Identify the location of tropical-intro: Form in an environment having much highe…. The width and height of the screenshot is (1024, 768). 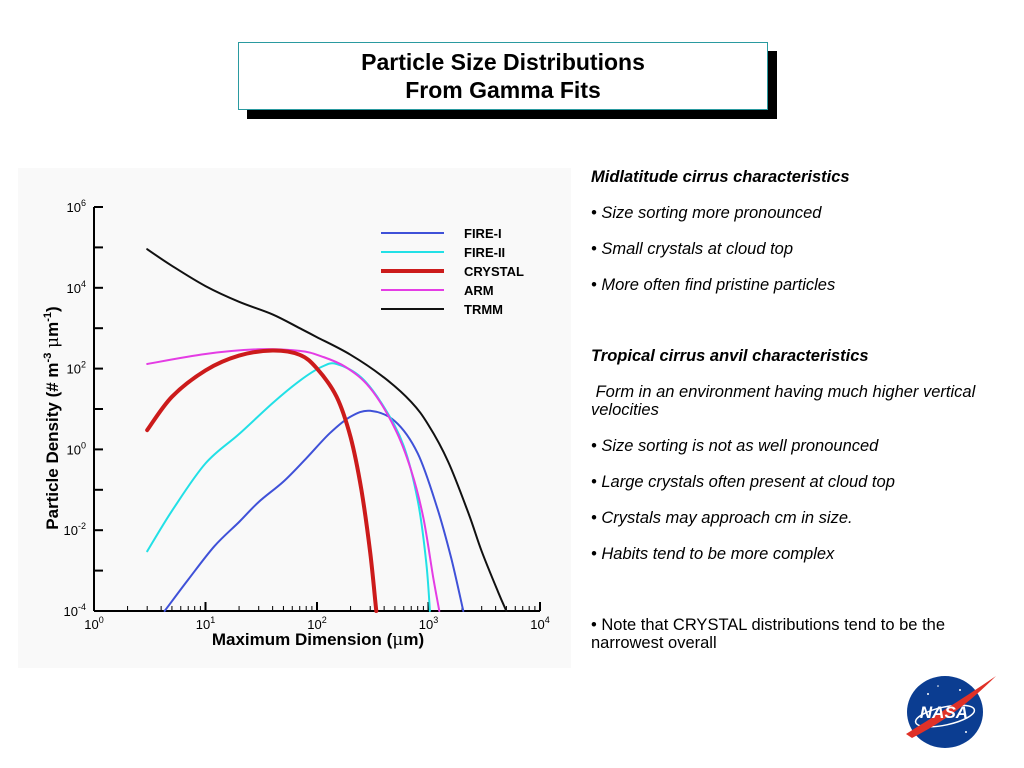
(785, 401).